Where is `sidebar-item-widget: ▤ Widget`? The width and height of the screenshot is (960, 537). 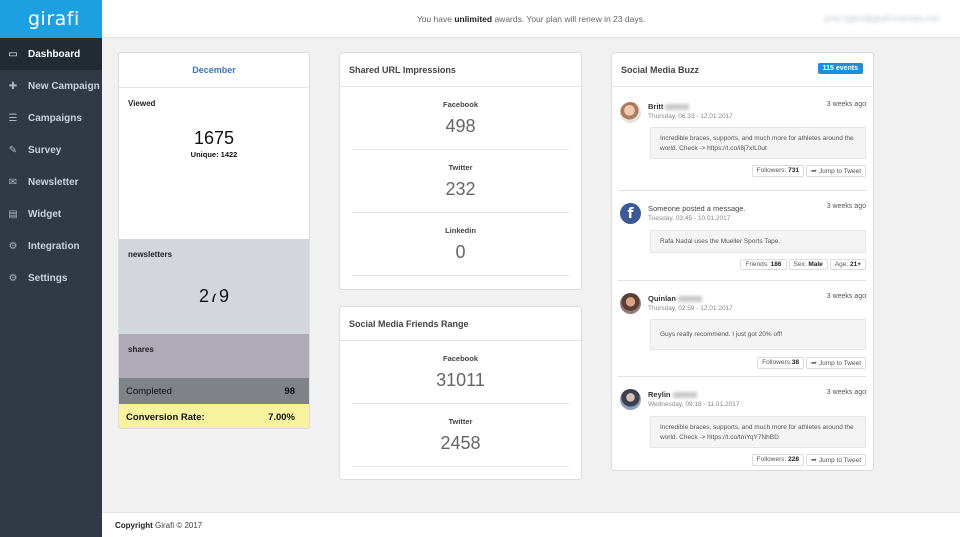 sidebar-item-widget: ▤ Widget is located at coordinates (51, 214).